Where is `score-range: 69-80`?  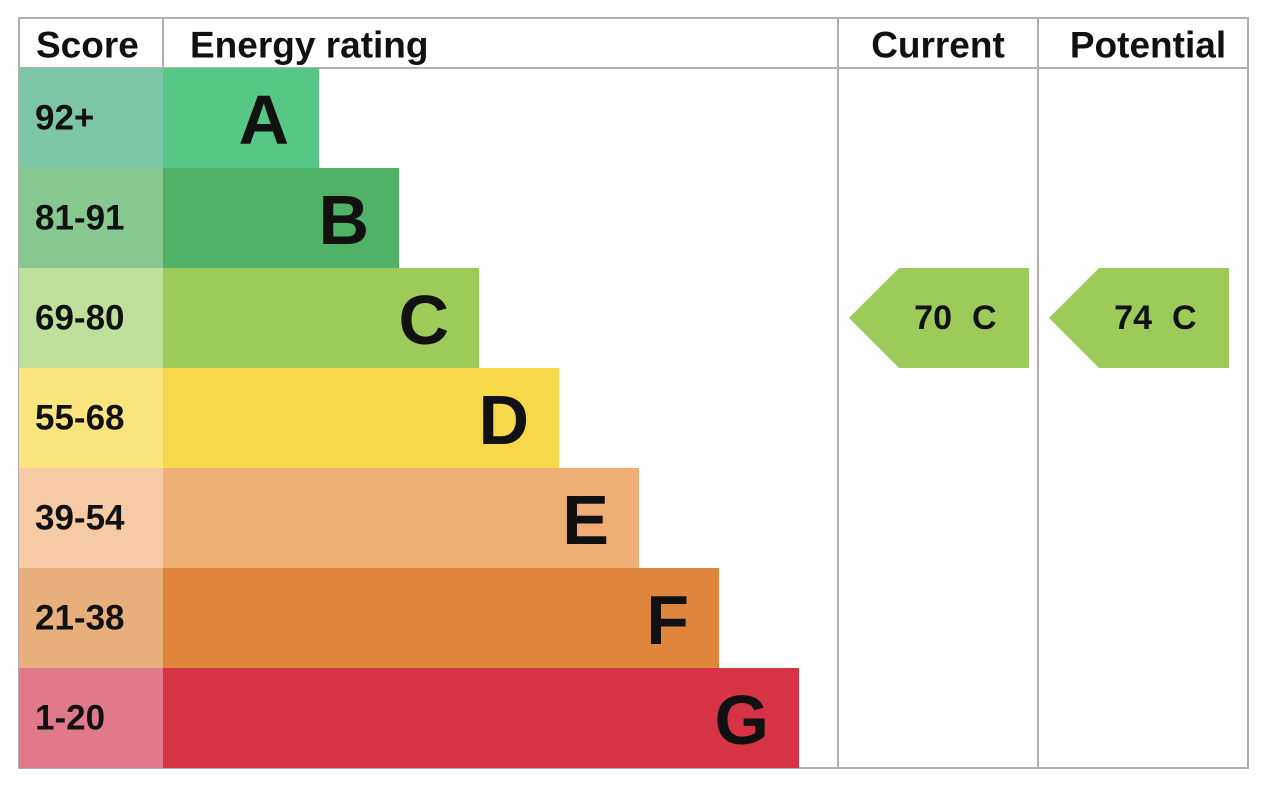 score-range: 69-80 is located at coordinates (80, 318).